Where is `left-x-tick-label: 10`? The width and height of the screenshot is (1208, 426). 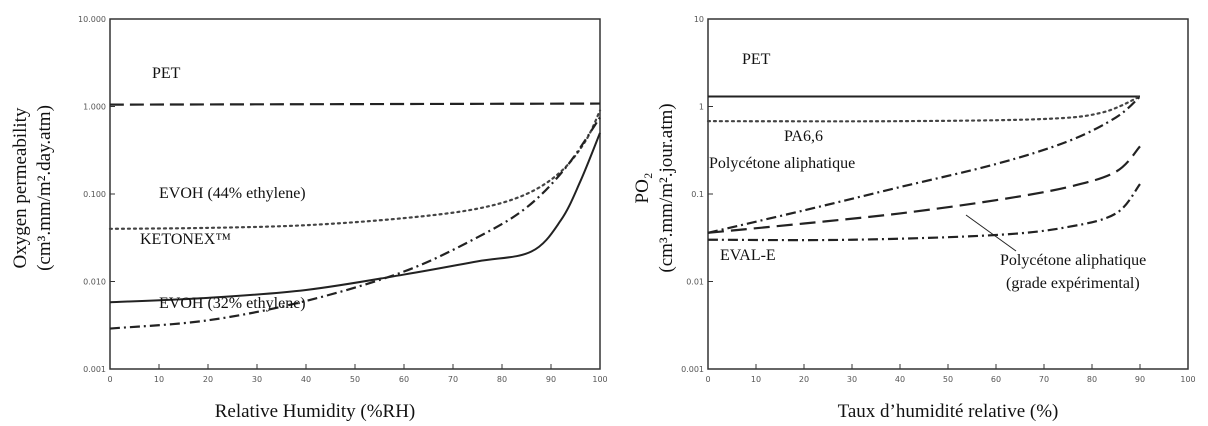
left-x-tick-label: 10 is located at coordinates (159, 379).